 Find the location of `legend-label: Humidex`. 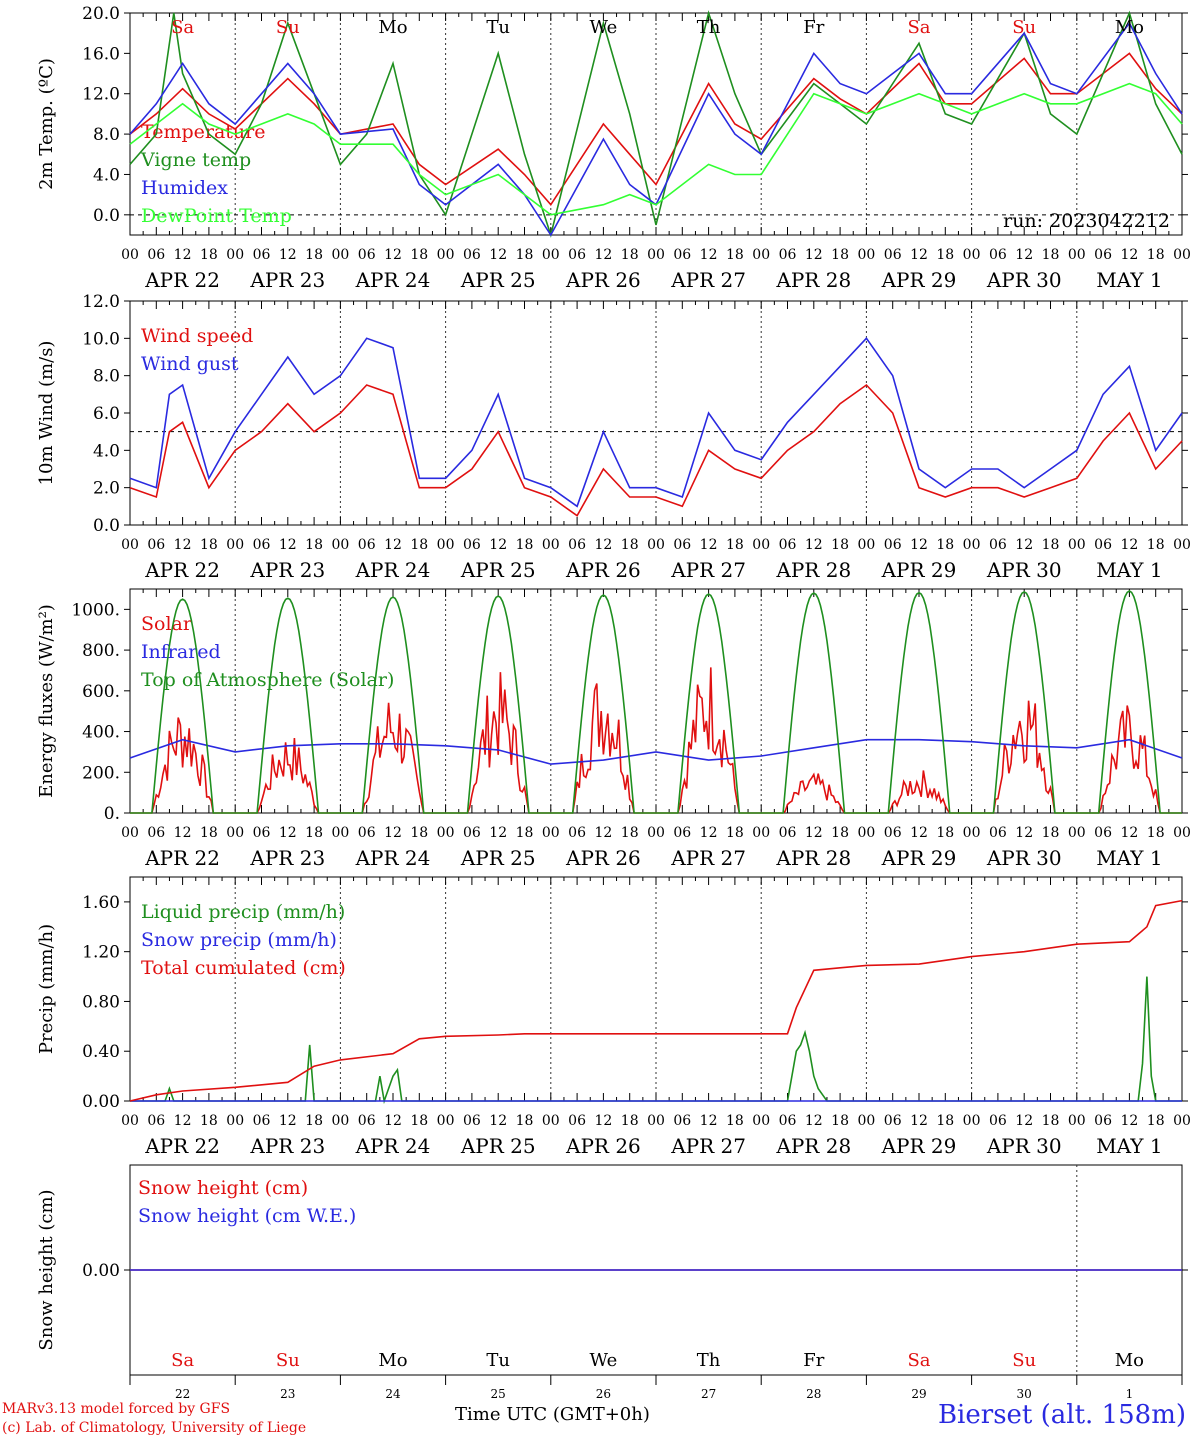

legend-label: Humidex is located at coordinates (184, 188).